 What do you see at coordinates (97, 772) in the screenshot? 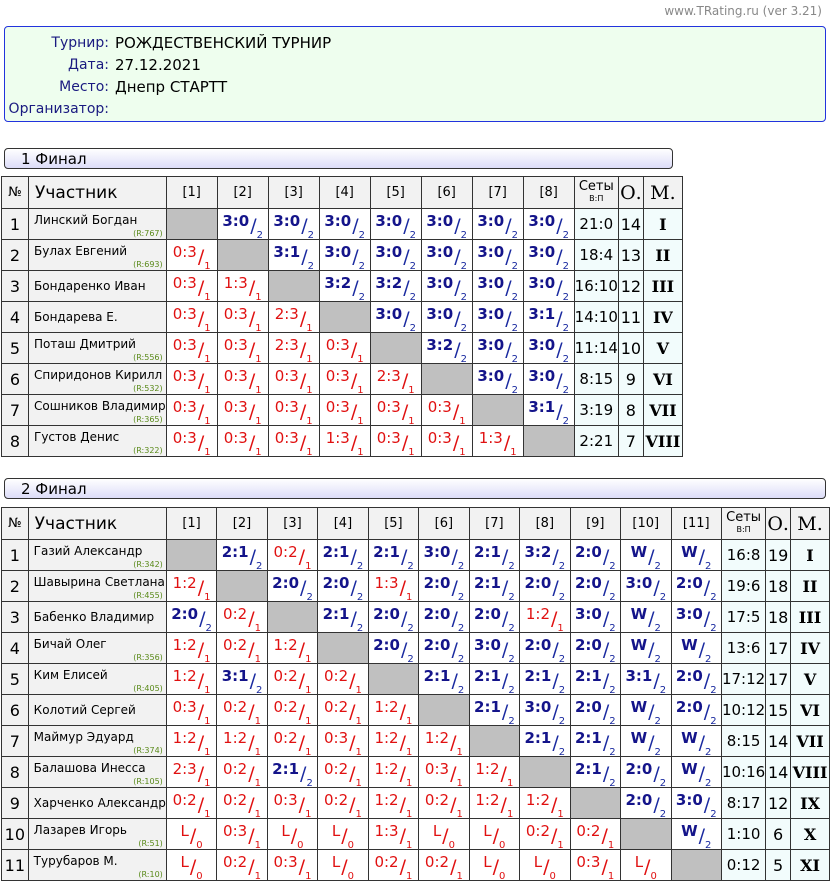
I see `player-name-cell: Балашова Инесса (R:105)` at bounding box center [97, 772].